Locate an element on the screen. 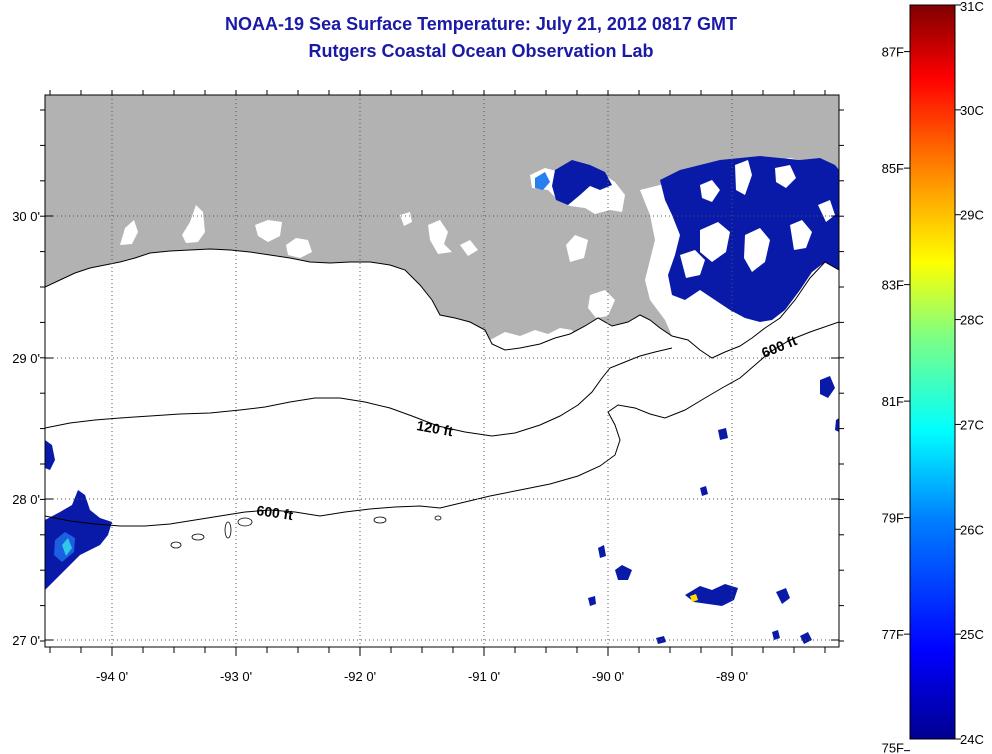 The height and width of the screenshot is (754, 992). fahrenheit-label: 79F is located at coordinates (893, 518).